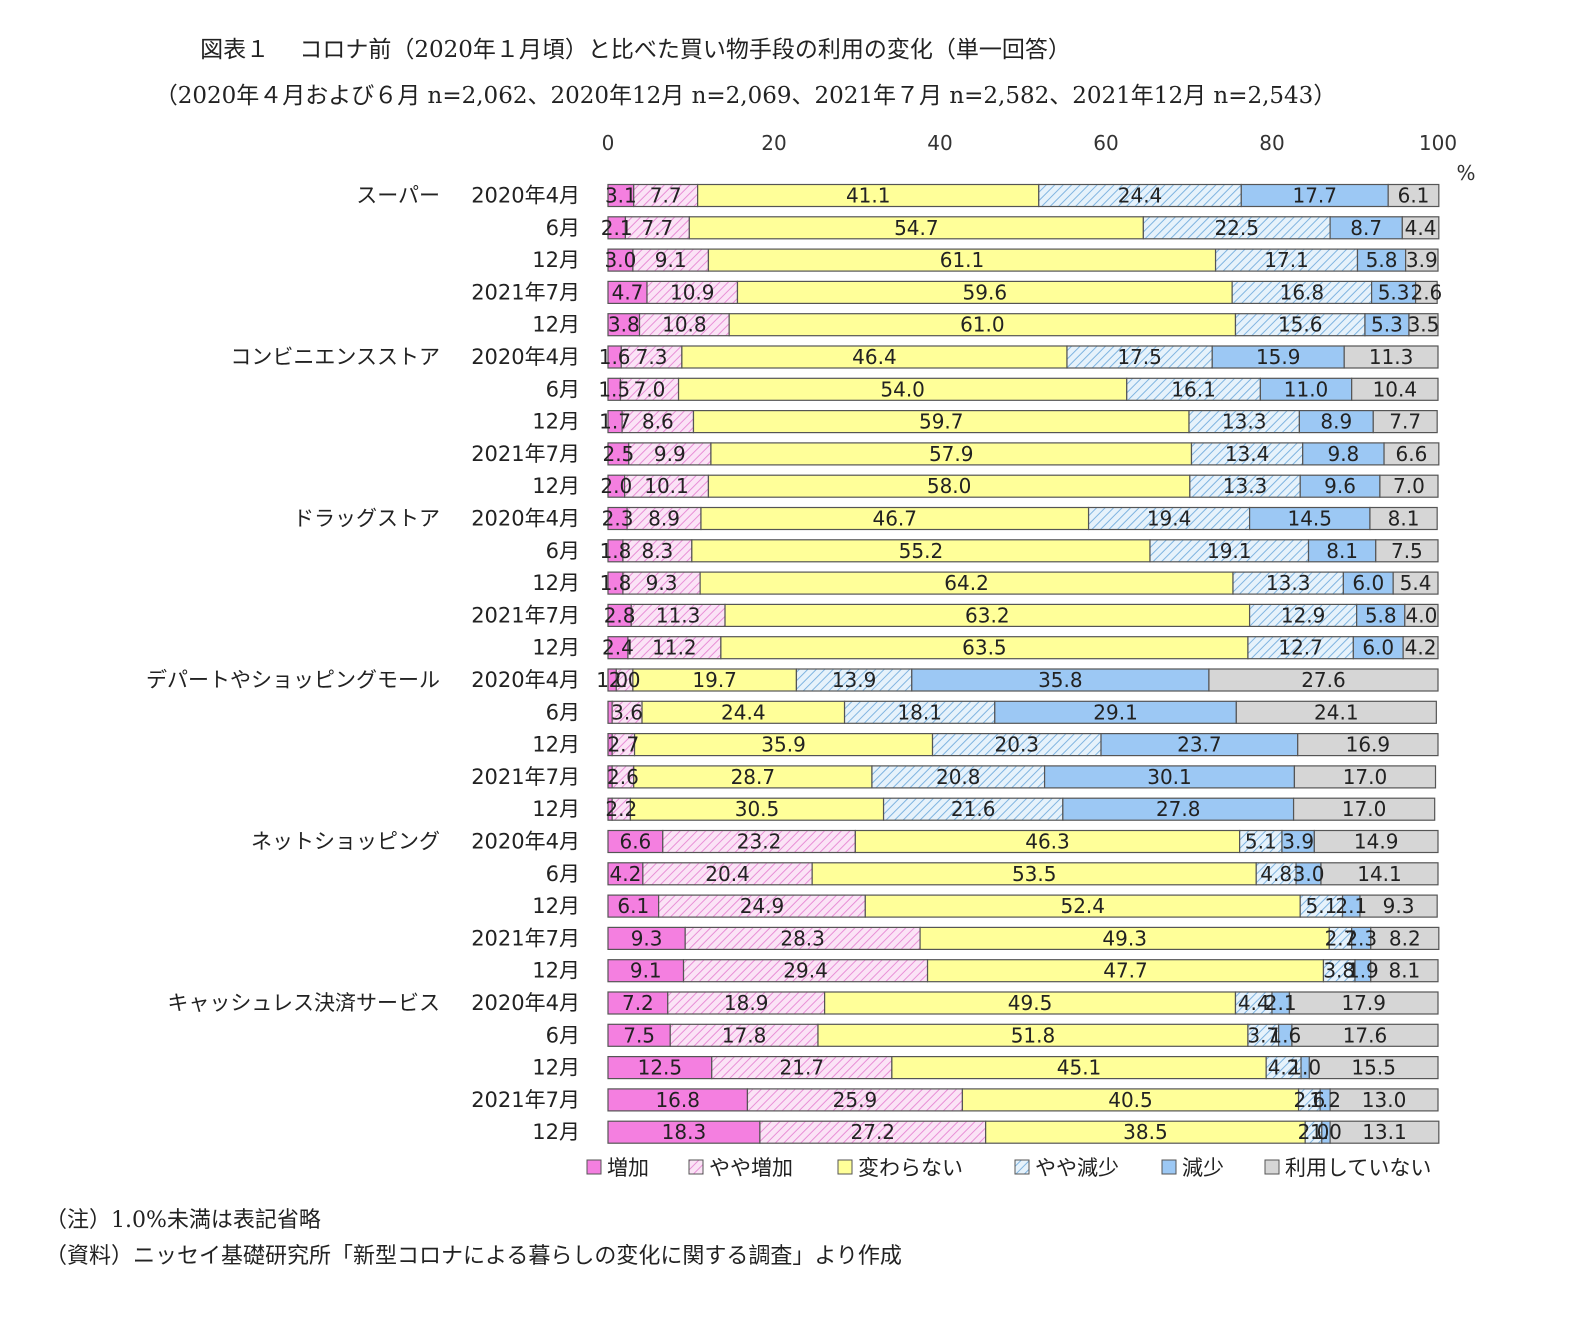 The width and height of the screenshot is (1571, 1319). What do you see at coordinates (1387, 325) in the screenshot?
I see `data-label: 5.3` at bounding box center [1387, 325].